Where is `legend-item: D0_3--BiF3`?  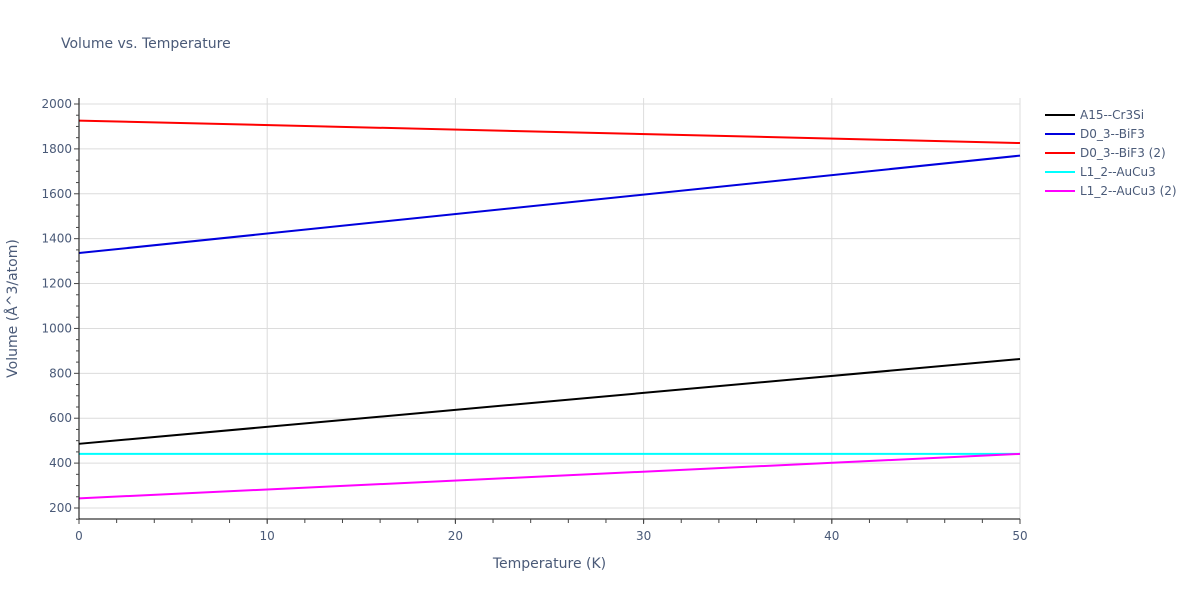 legend-item: D0_3--BiF3 is located at coordinates (1095, 134).